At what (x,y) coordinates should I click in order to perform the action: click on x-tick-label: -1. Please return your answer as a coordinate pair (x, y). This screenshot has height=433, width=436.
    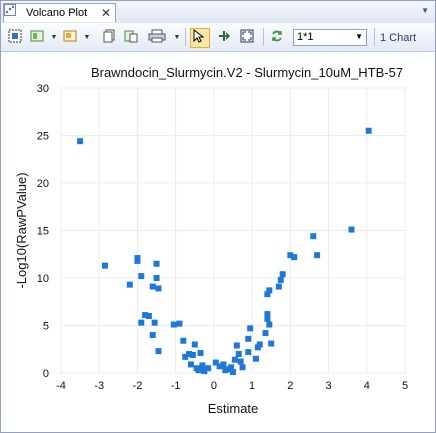
    Looking at the image, I should click on (176, 386).